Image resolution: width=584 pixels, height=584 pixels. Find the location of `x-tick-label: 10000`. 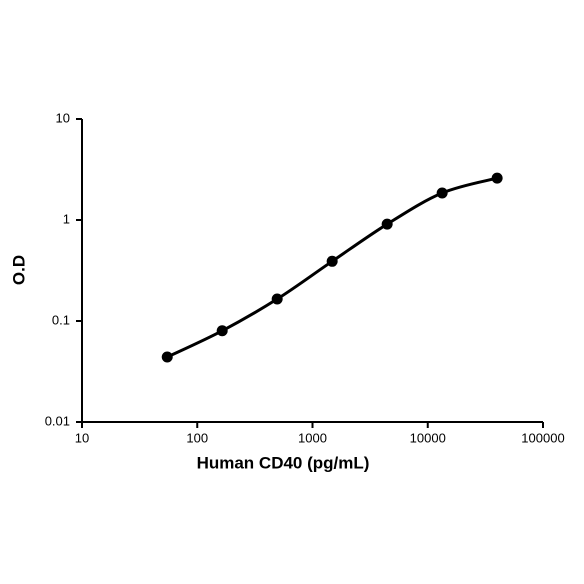

x-tick-label: 10000 is located at coordinates (428, 437).